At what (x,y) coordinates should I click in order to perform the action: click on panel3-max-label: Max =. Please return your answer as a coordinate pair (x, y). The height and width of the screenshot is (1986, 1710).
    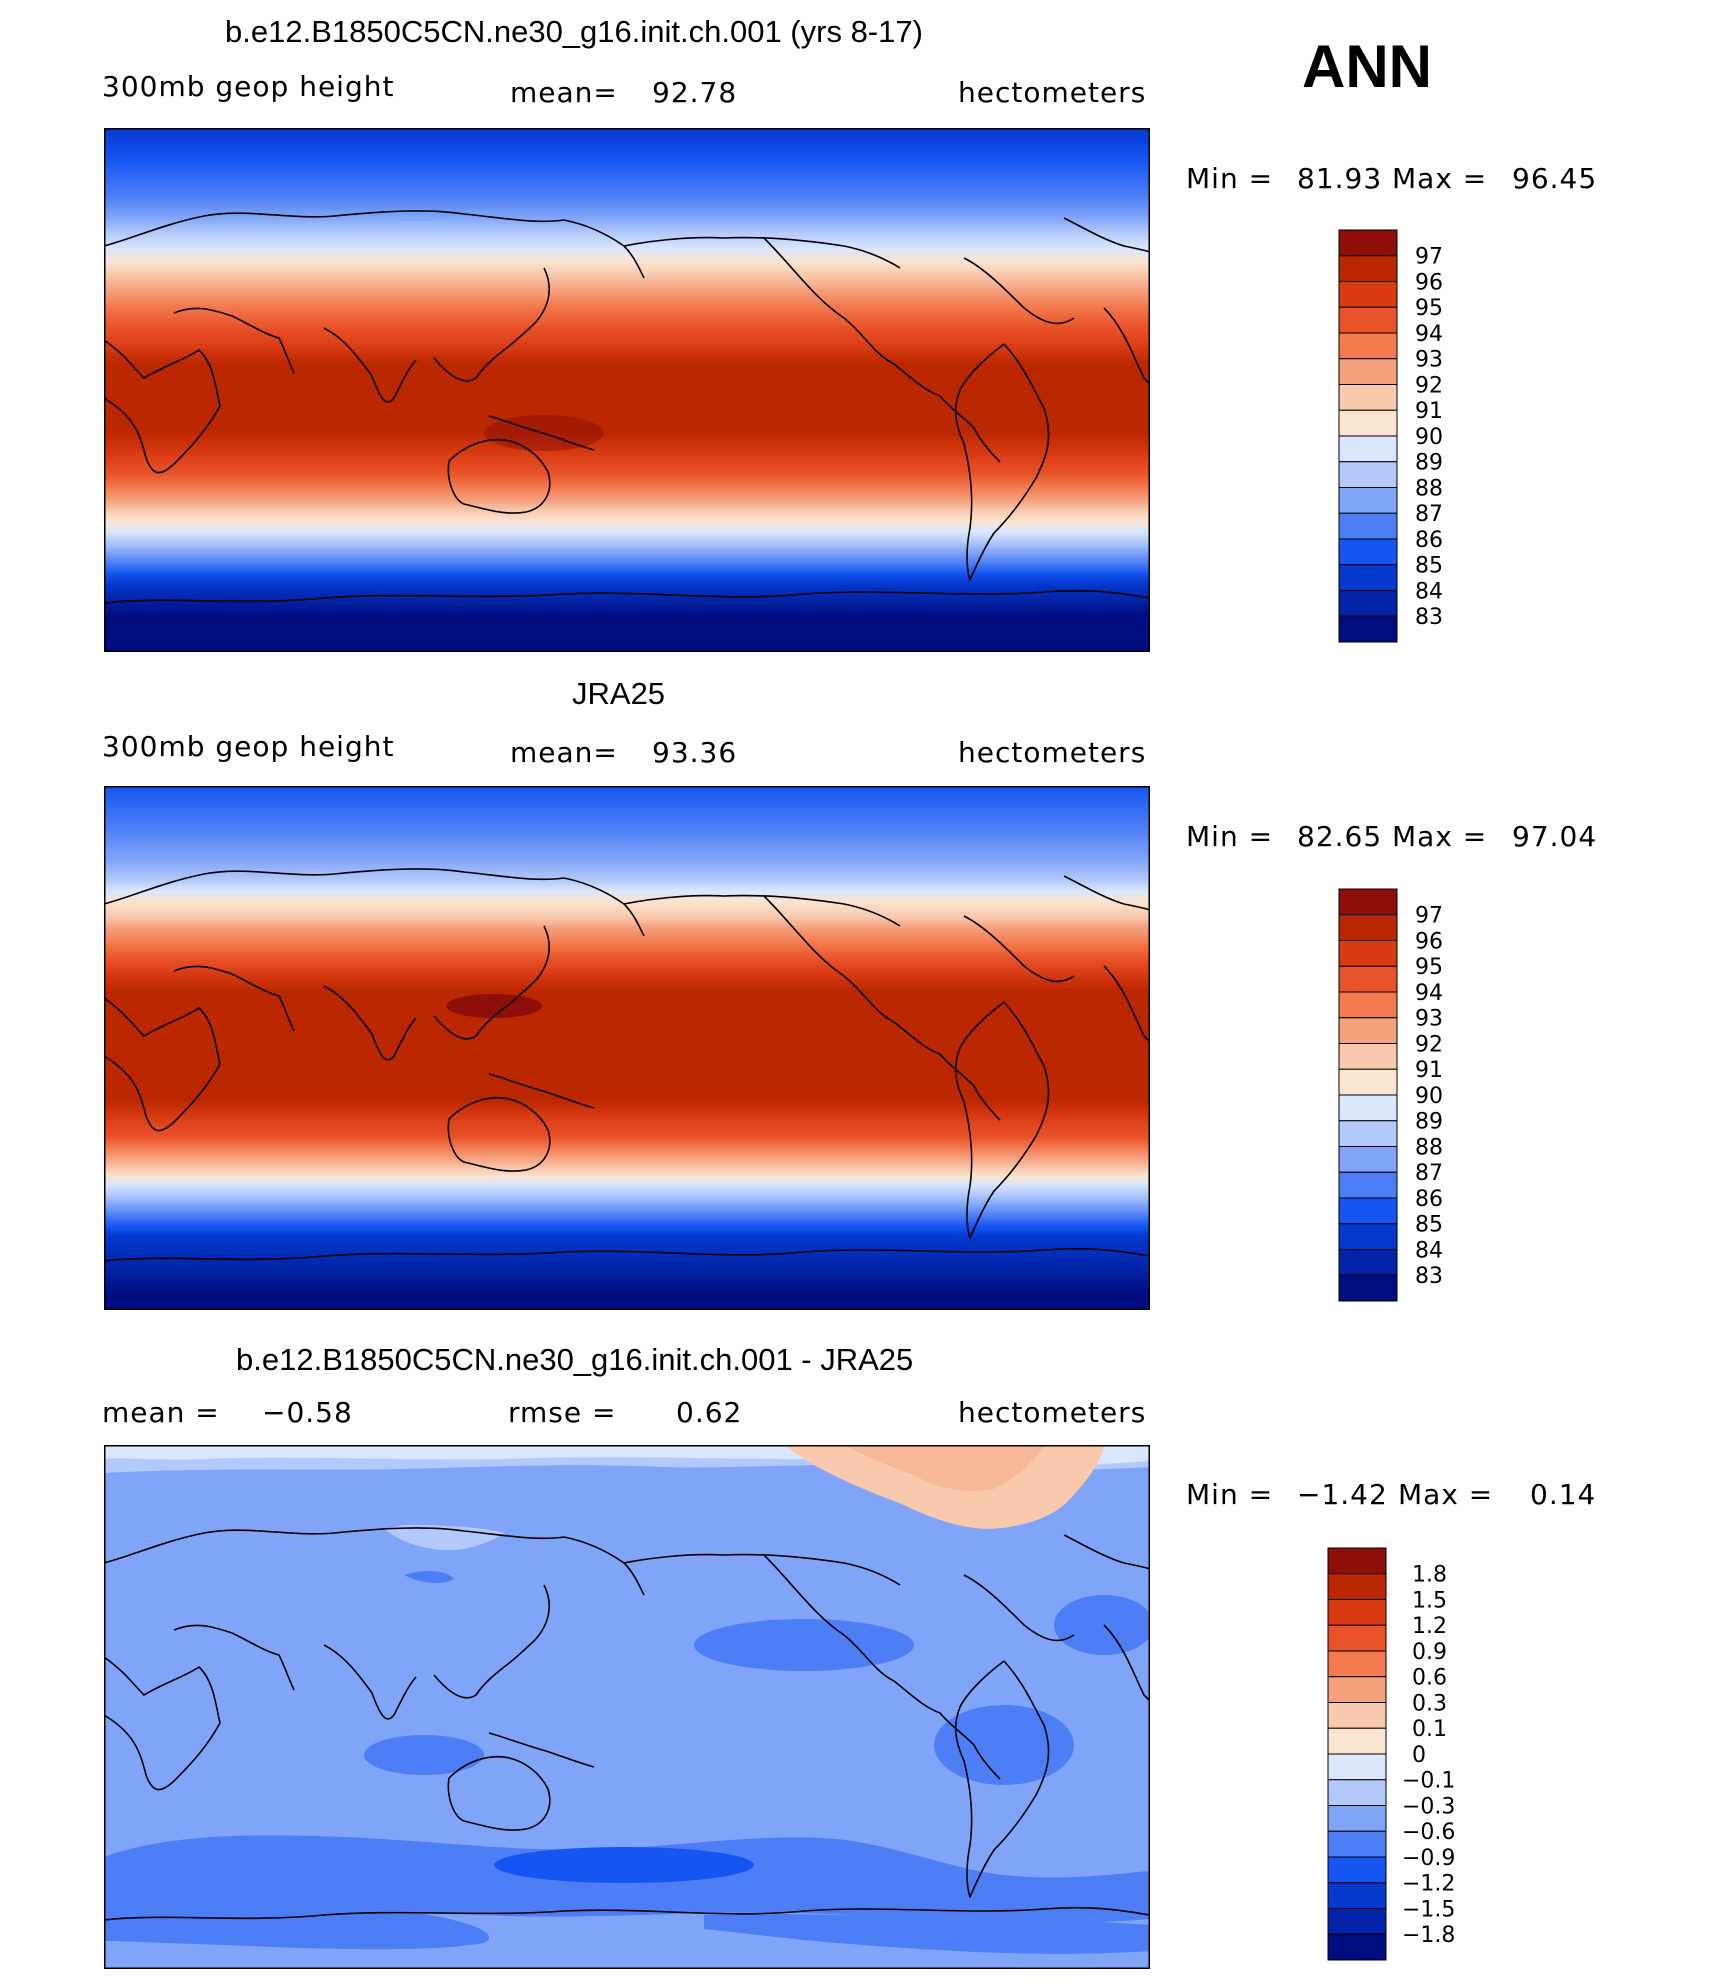
    Looking at the image, I should click on (1446, 1494).